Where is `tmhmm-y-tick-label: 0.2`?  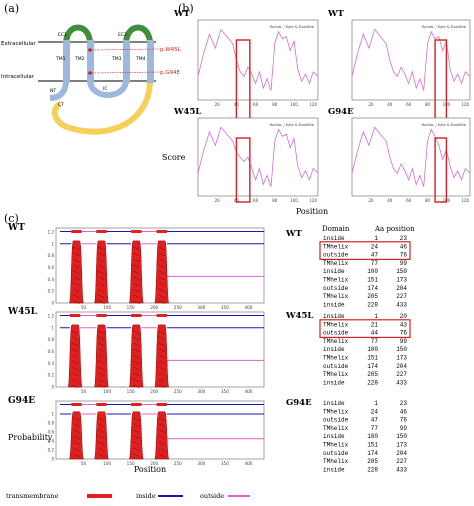
tmhmm-y-tick-label: 0.2 is located at coordinates (51, 291).